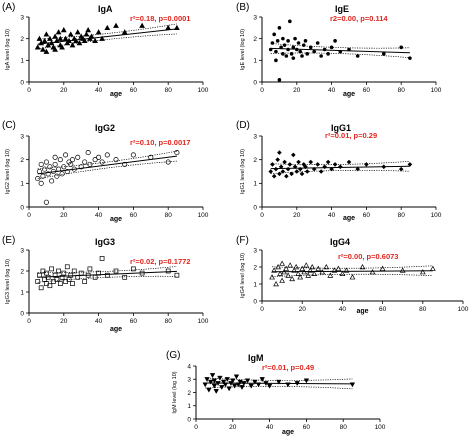  I want to click on panel-letter: (B), so click(242, 7).